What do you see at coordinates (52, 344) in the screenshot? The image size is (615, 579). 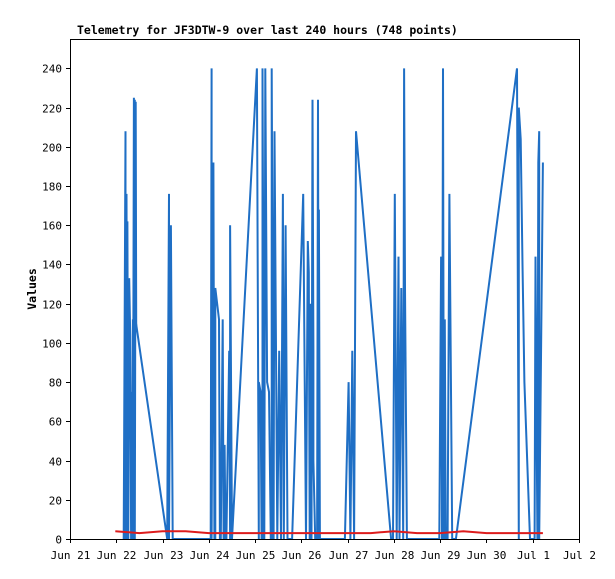 I see `y-tick-label: 100` at bounding box center [52, 344].